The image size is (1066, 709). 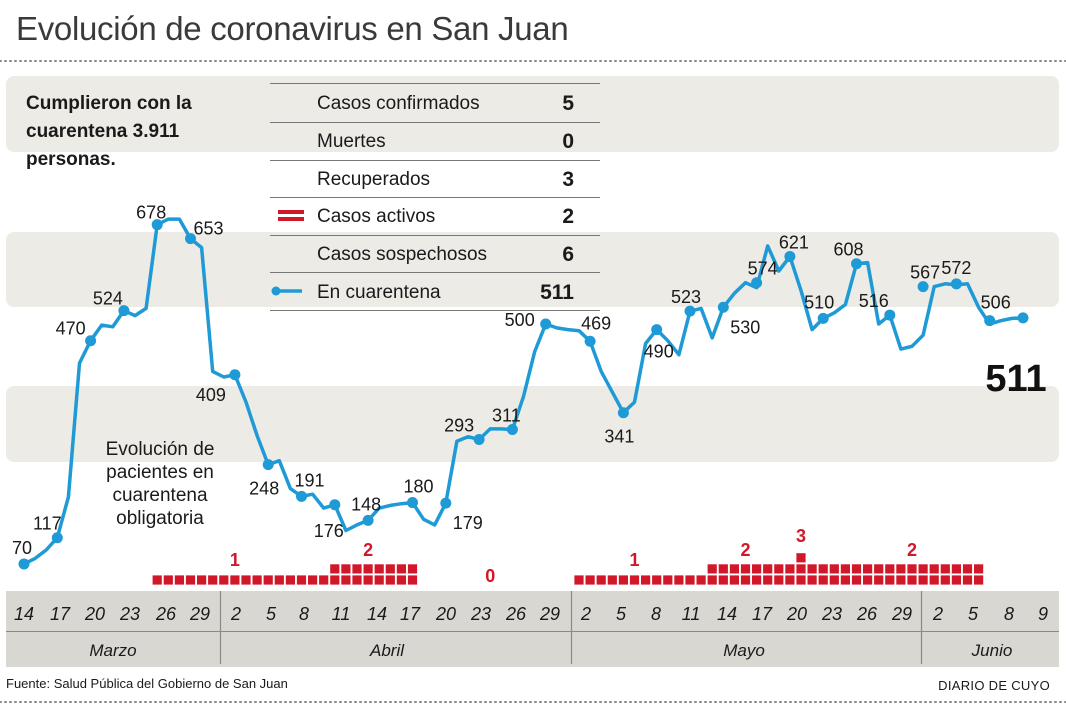 I want to click on x-tick-label: 9, so click(x=1043, y=614).